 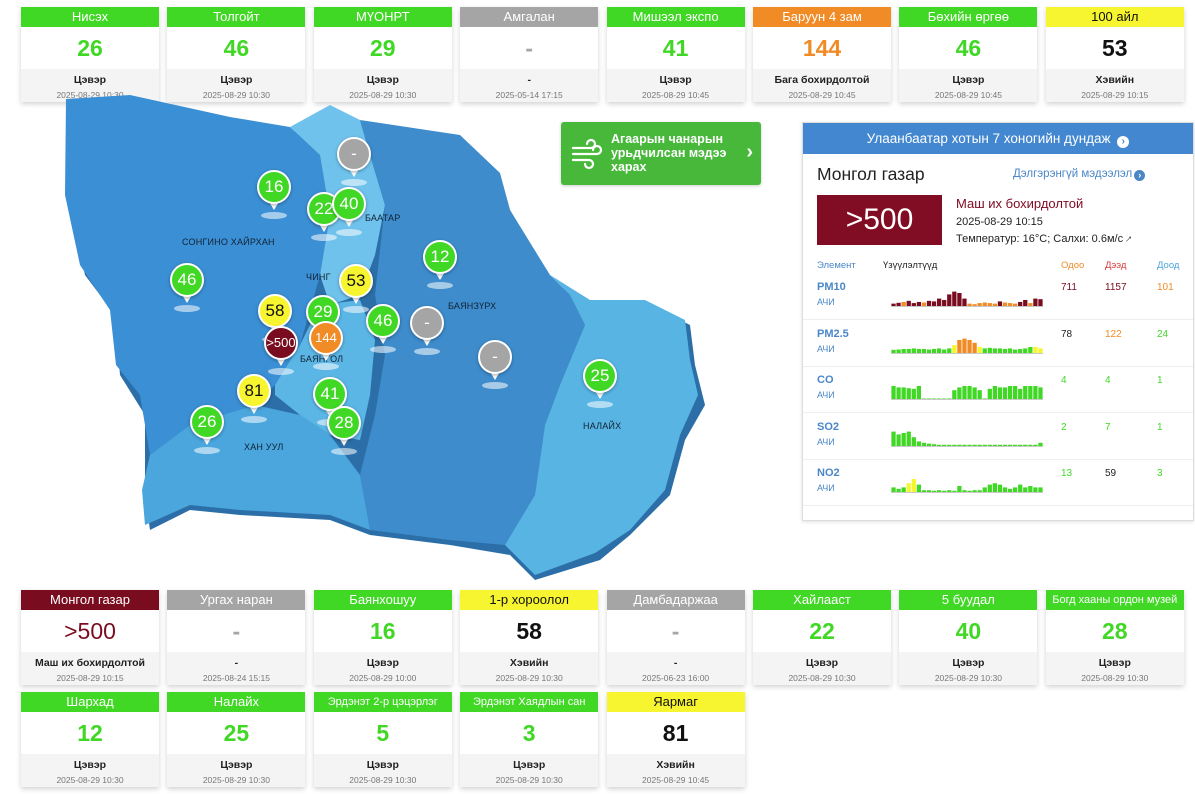 What do you see at coordinates (825, 380) in the screenshot?
I see `element-name: CO` at bounding box center [825, 380].